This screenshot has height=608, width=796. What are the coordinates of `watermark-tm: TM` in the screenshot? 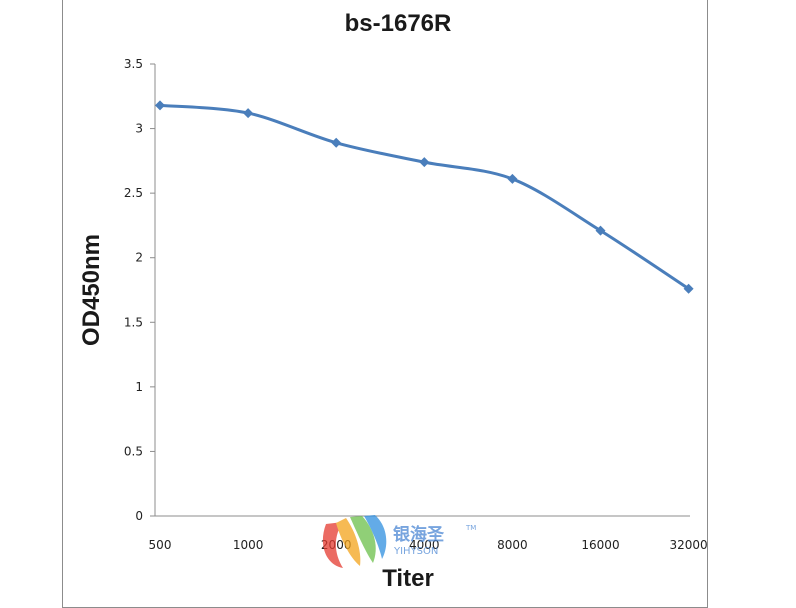 It's located at (470, 528).